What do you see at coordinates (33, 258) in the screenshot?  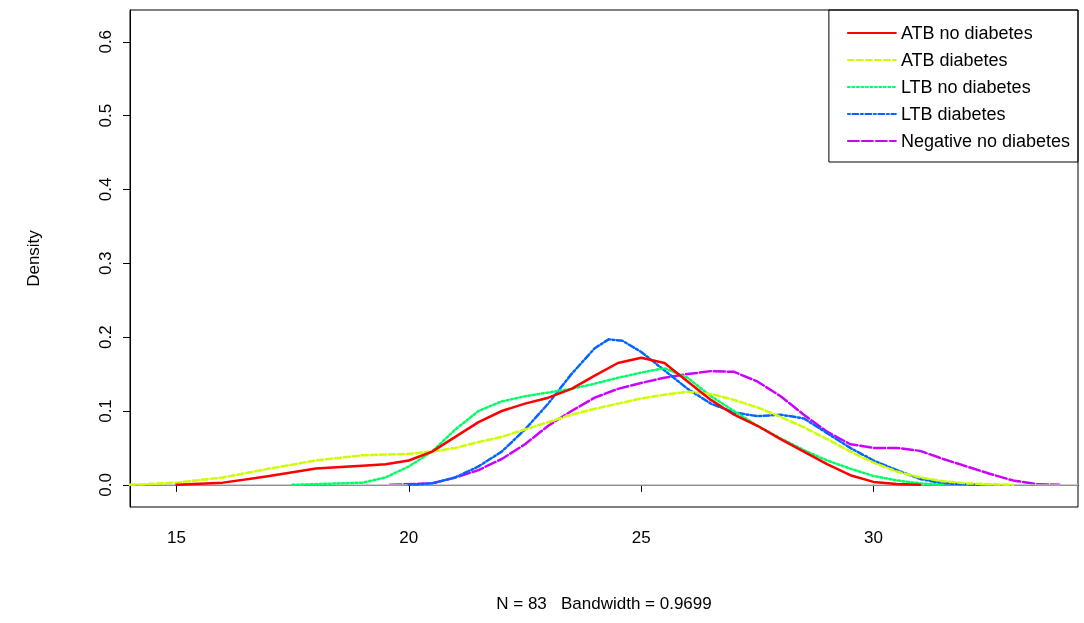 I see `y-axis-title: Density` at bounding box center [33, 258].